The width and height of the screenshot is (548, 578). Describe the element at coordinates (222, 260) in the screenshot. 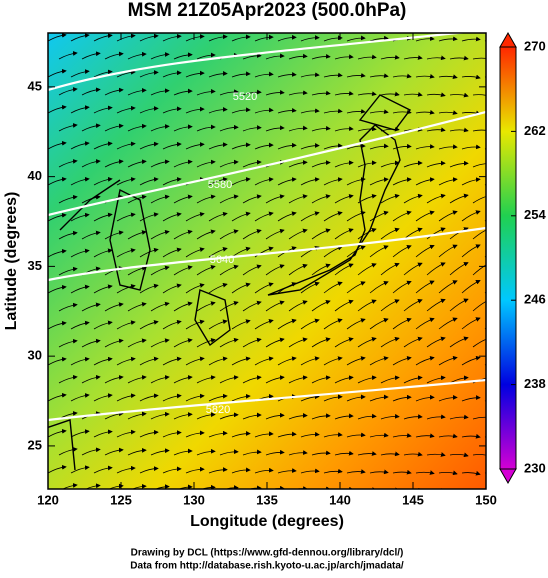

I see `contour-label: 5640` at that location.